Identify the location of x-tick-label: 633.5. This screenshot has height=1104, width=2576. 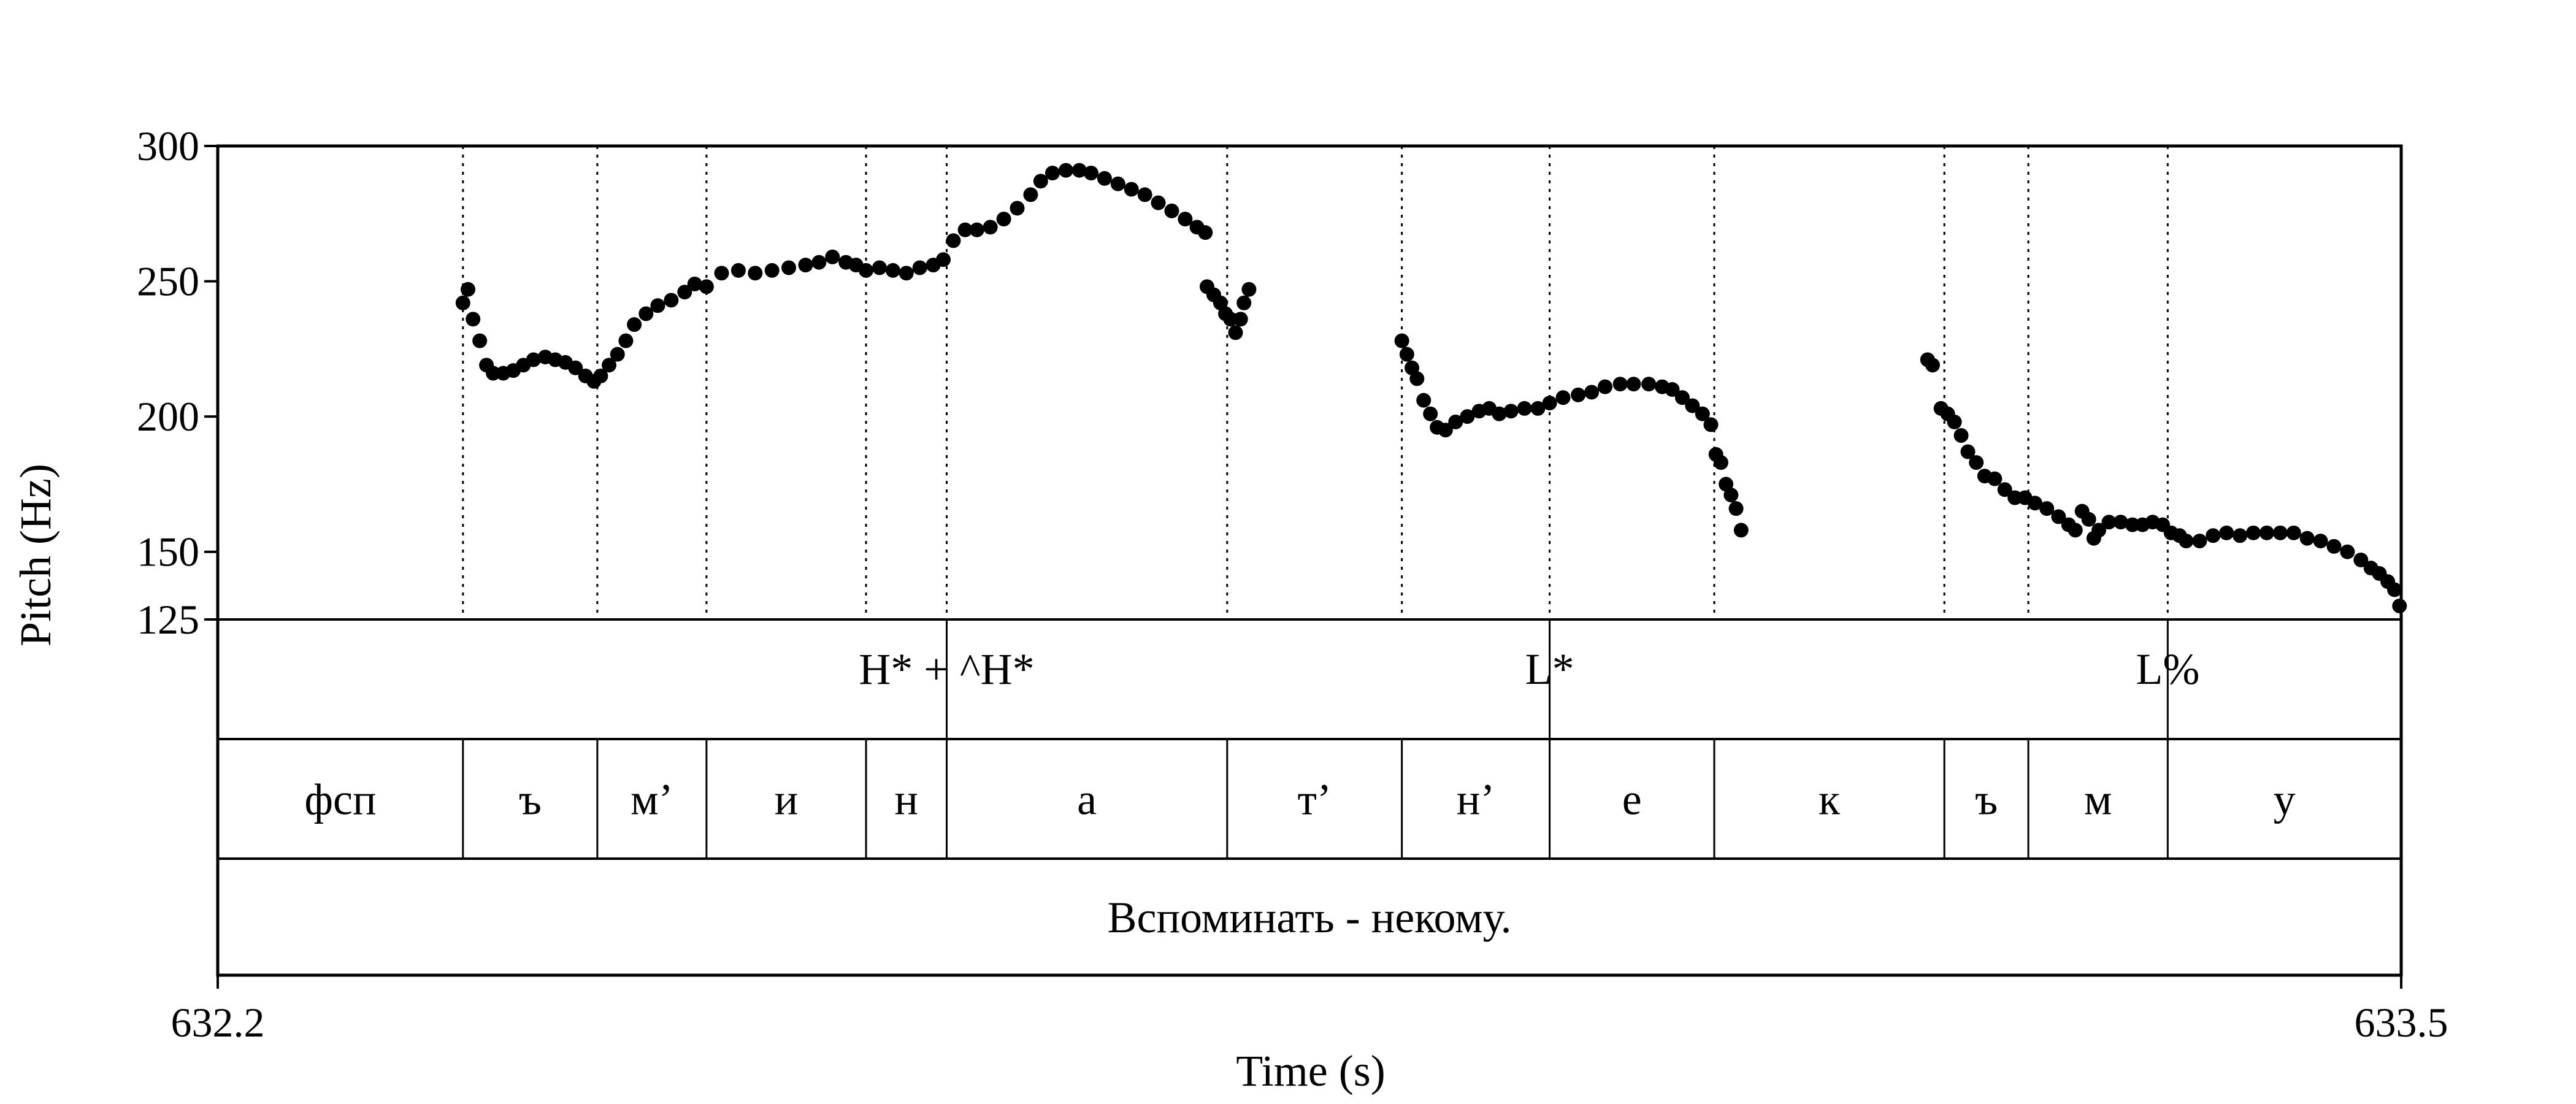
(2401, 1022).